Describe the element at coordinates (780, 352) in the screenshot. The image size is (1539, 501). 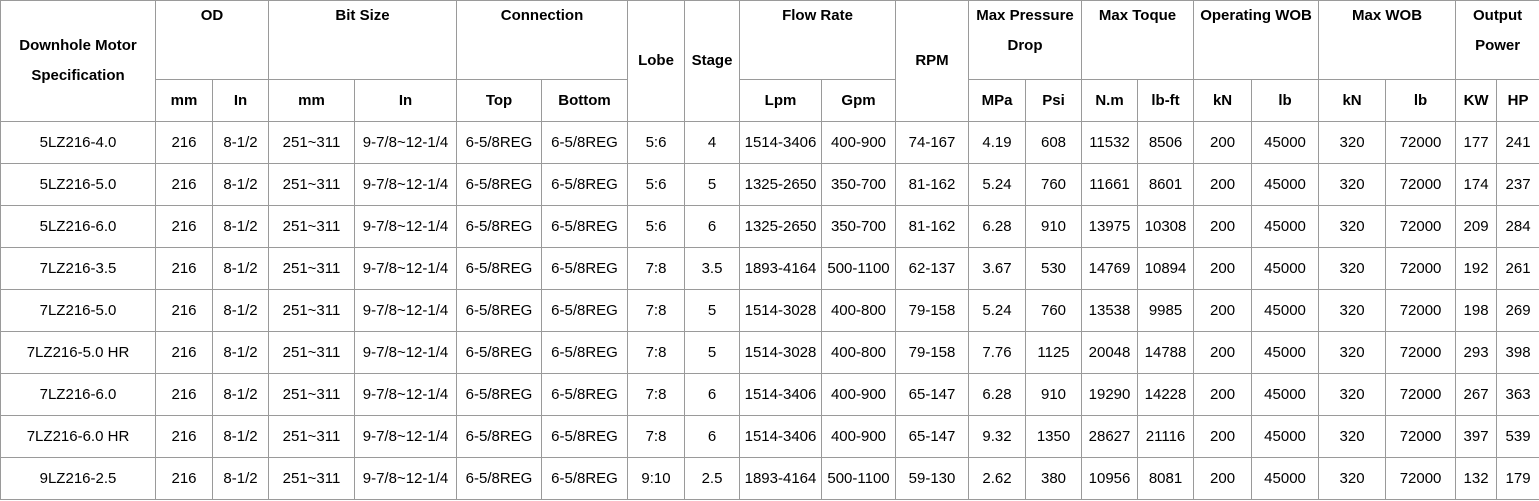
I see `data-cell: 1514-3028` at that location.